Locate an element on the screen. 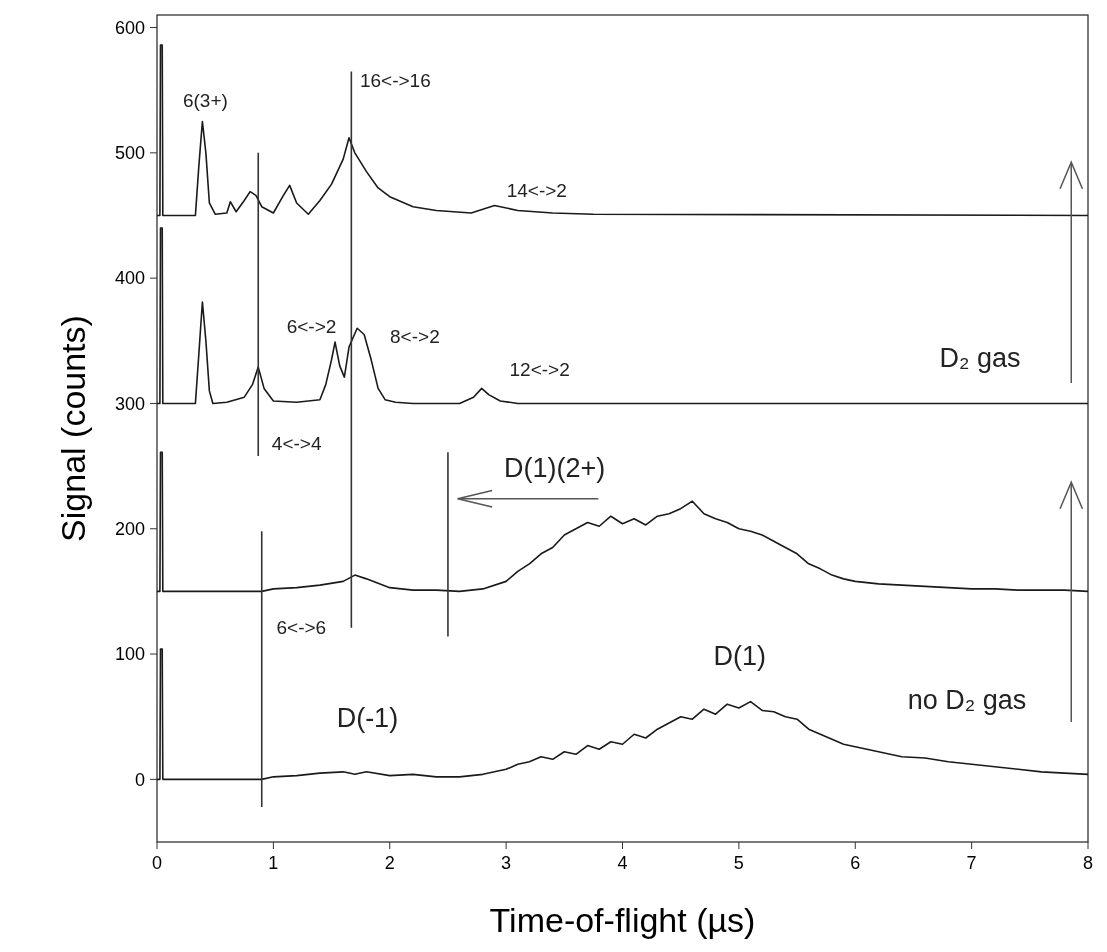 Image resolution: width=1107 pixels, height=952 pixels. x-tick-label: 8 is located at coordinates (1088, 863).